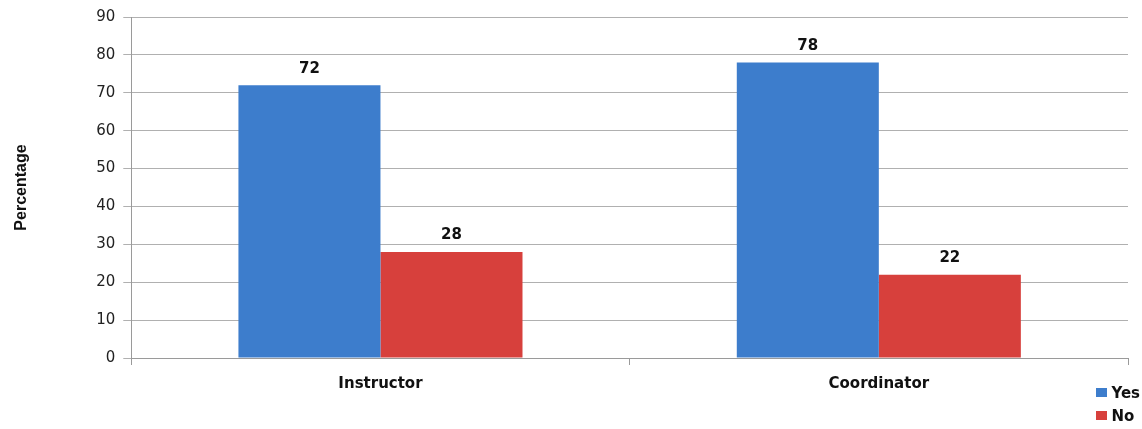 The height and width of the screenshot is (429, 1142). What do you see at coordinates (106, 53) in the screenshot?
I see `y-tick-label: 80` at bounding box center [106, 53].